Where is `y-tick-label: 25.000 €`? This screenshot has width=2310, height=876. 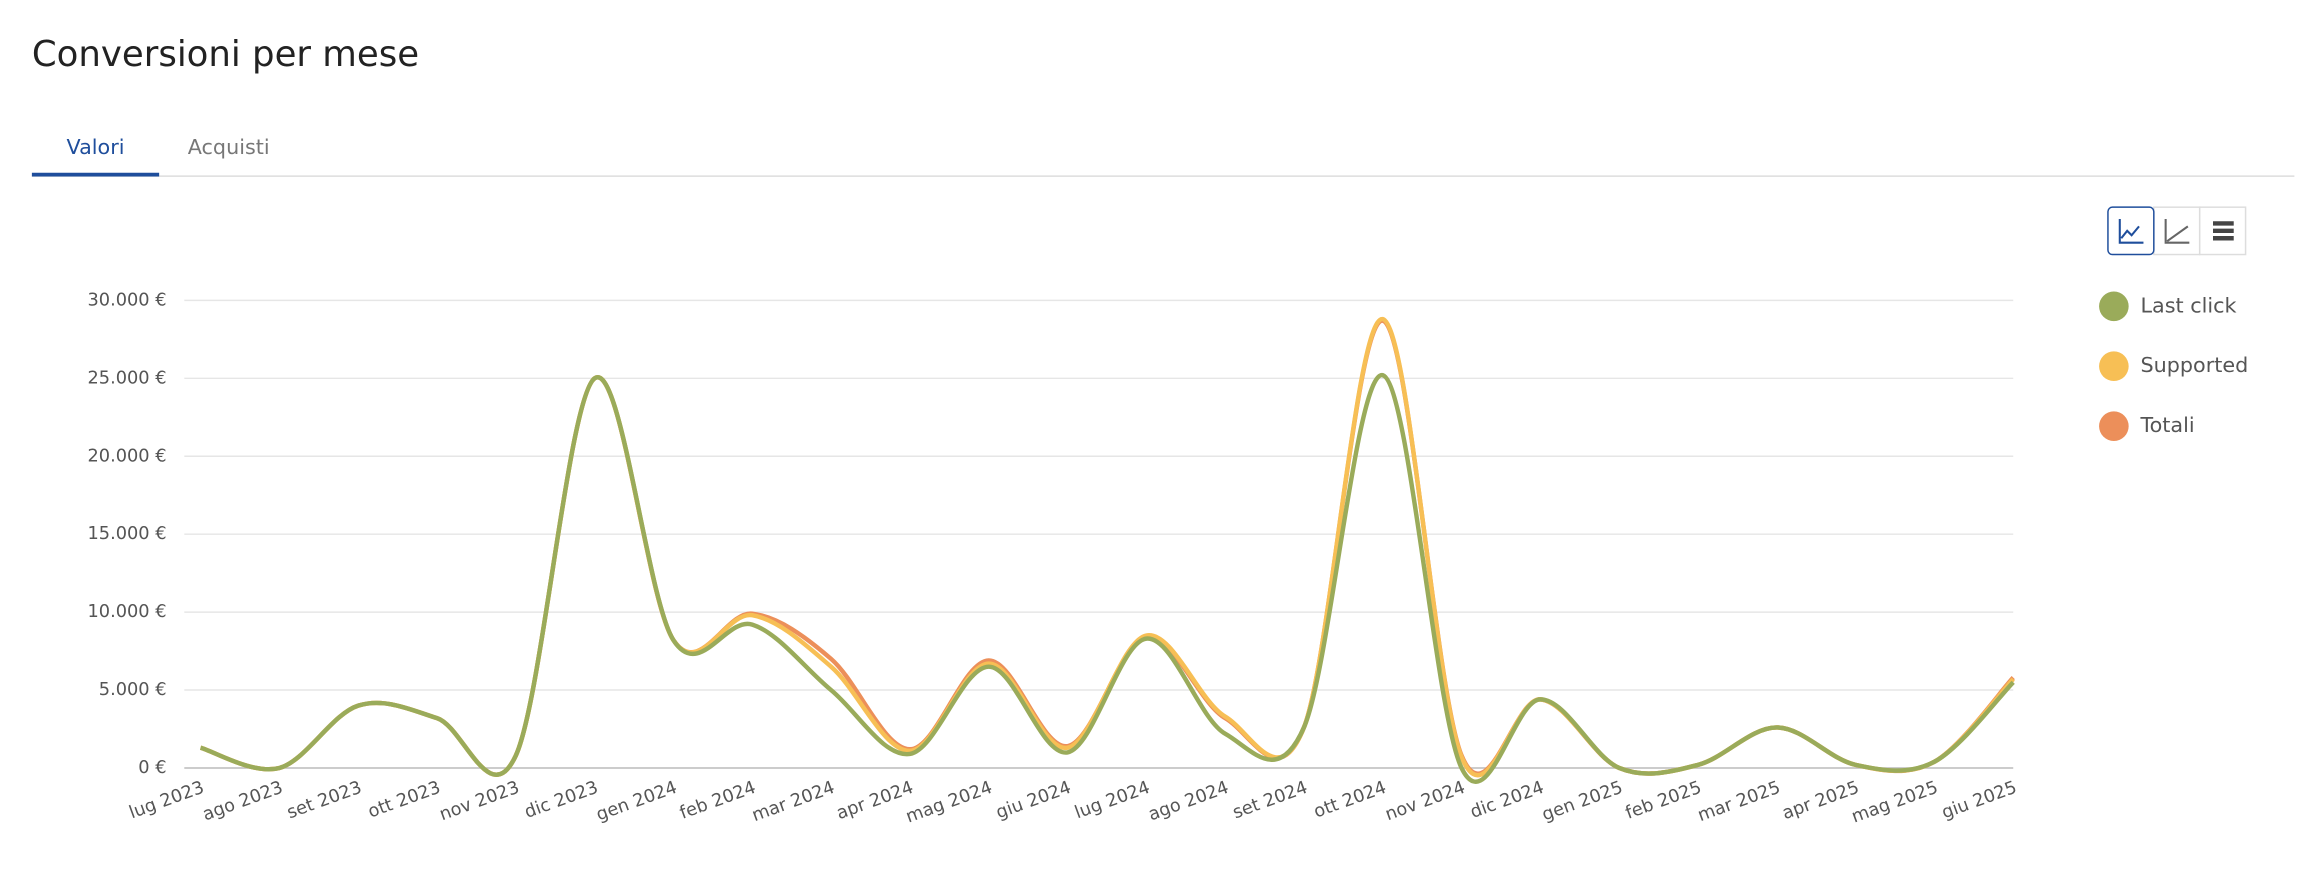
y-tick-label: 25.000 € is located at coordinates (126, 378).